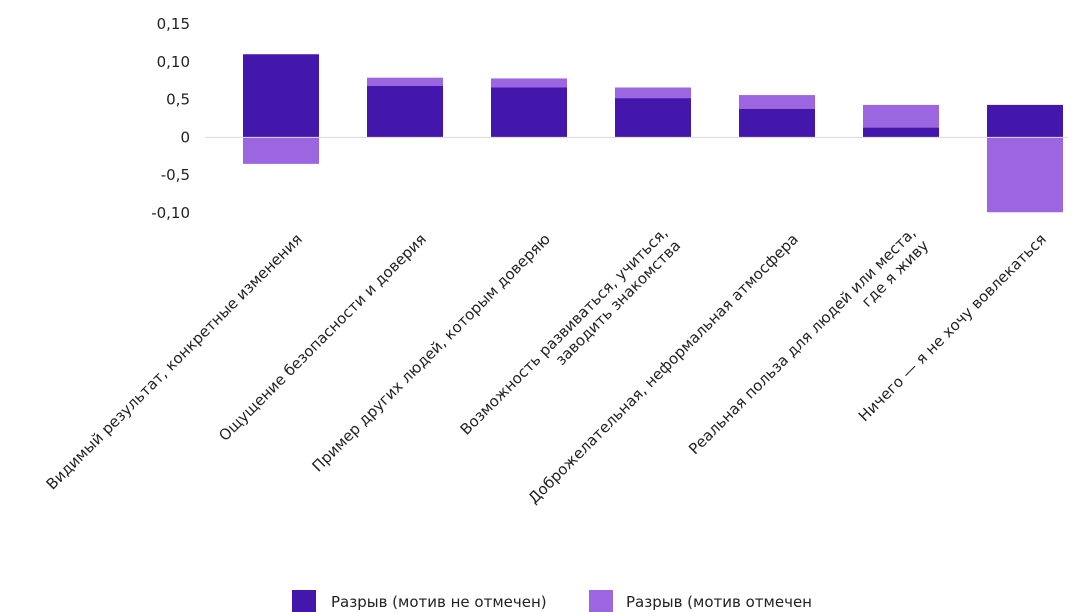 The image size is (1078, 612). Describe the element at coordinates (185, 137) in the screenshot. I see `y-tick-label: 0` at that location.